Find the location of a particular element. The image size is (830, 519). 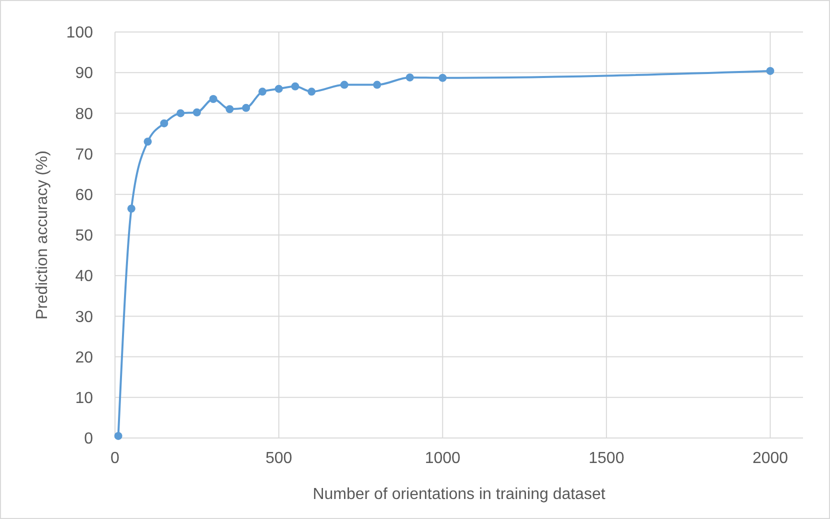

y-tick-label: 70 is located at coordinates (84, 155).